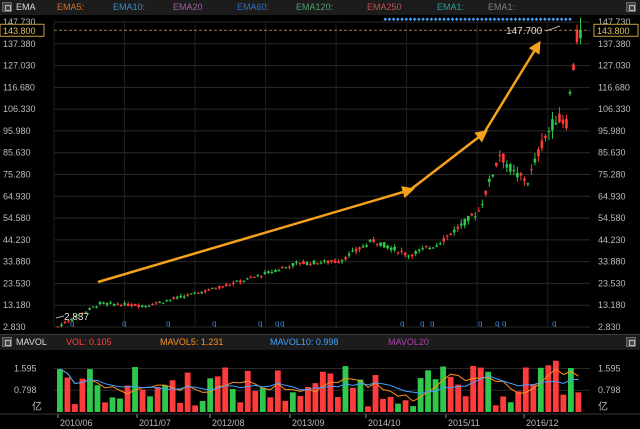  What do you see at coordinates (631, 7) in the screenshot?
I see `panel-maximize-icon` at bounding box center [631, 7].